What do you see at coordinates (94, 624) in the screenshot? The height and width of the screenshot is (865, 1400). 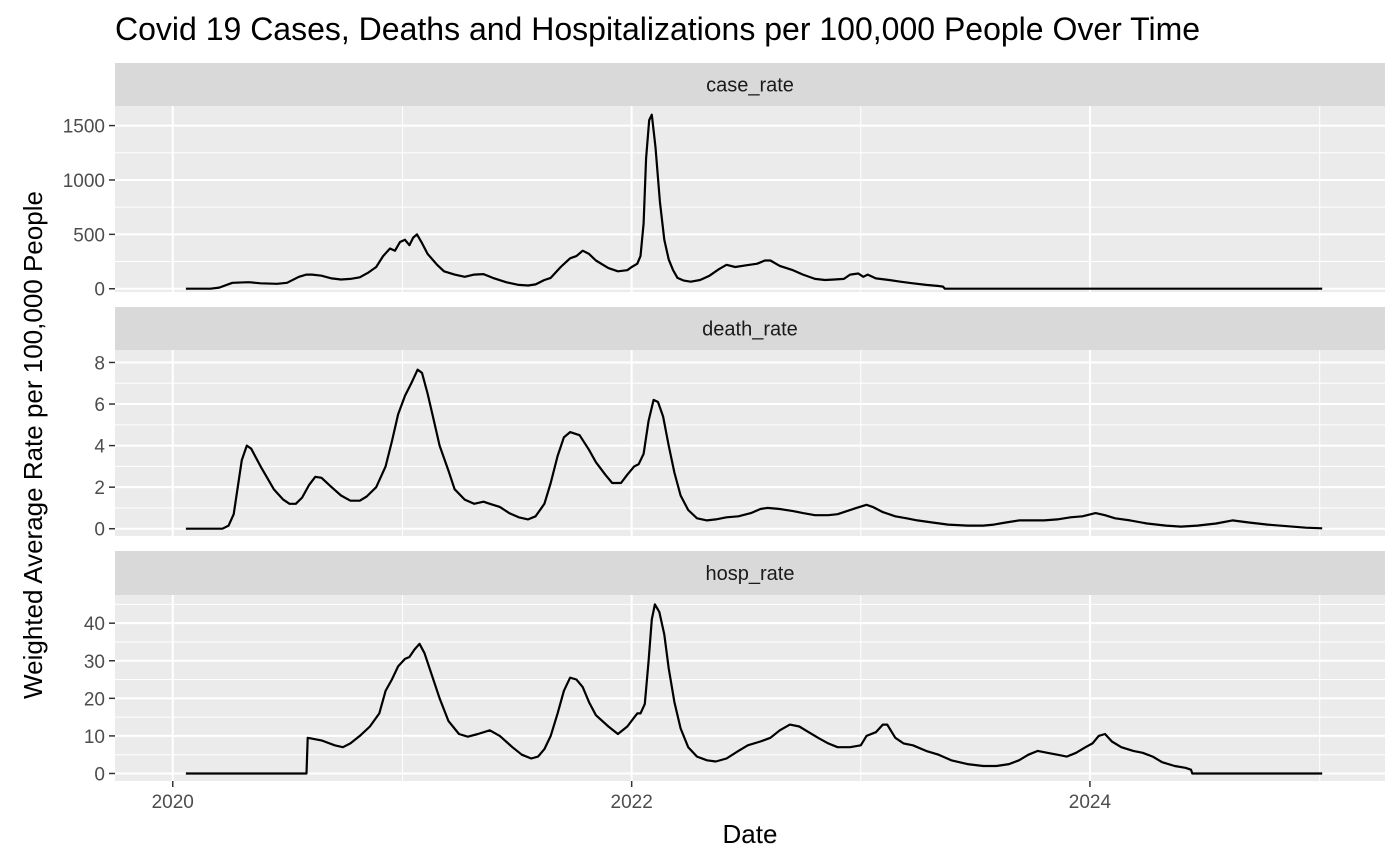 I see `y-tick-label: 40` at bounding box center [94, 624].